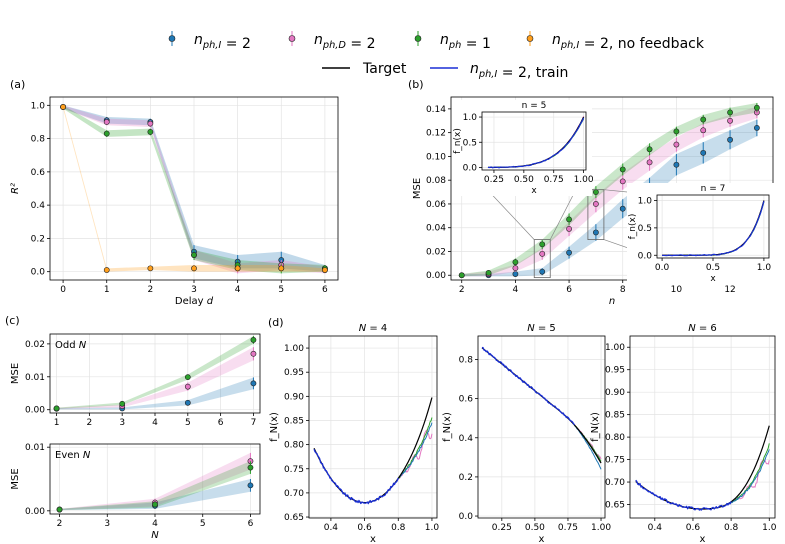 The image size is (785, 544). Describe the element at coordinates (222, 42) in the screenshot. I see `legend-entry: nph,I = 2` at that location.